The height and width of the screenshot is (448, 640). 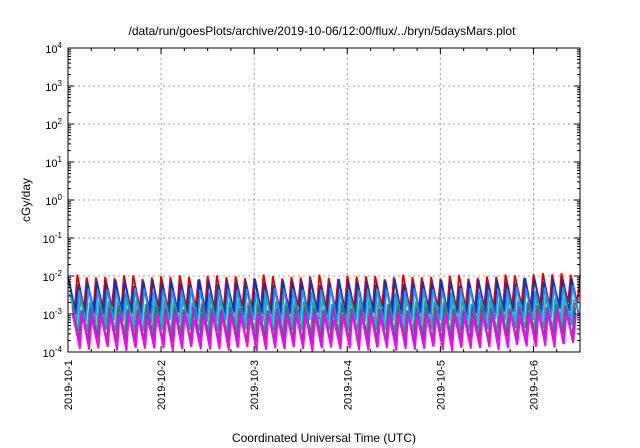 I want to click on y-tick-label: 10⁻², so click(x=53, y=276).